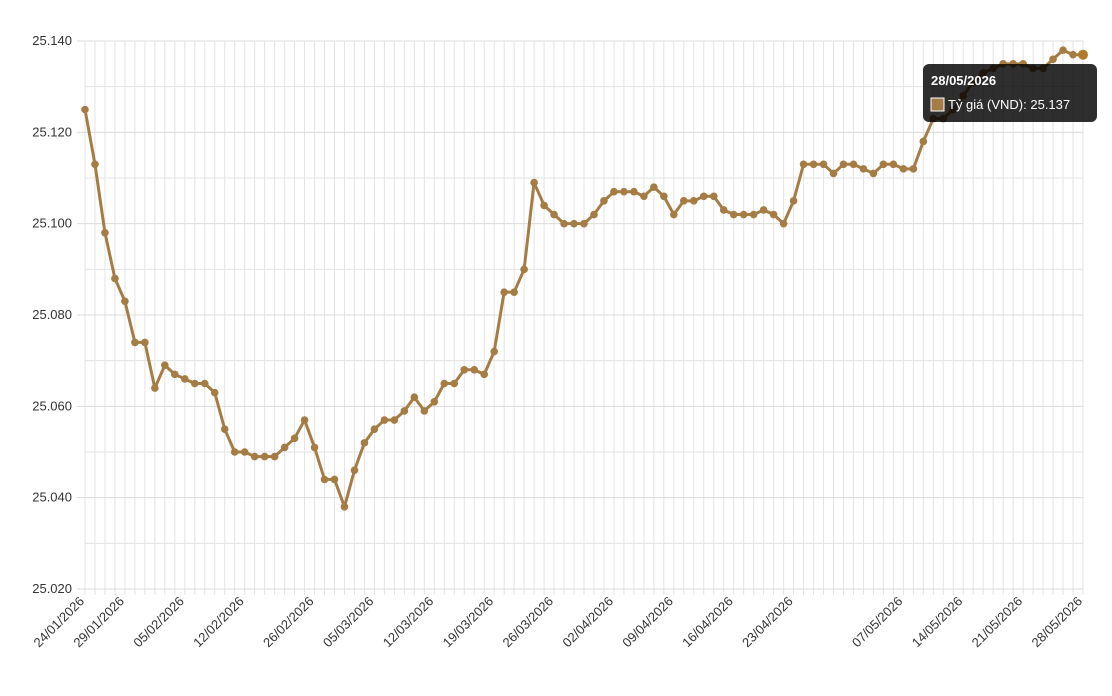 The image size is (1112, 696). I want to click on tooltip-title: 28/05/2026, so click(963, 80).